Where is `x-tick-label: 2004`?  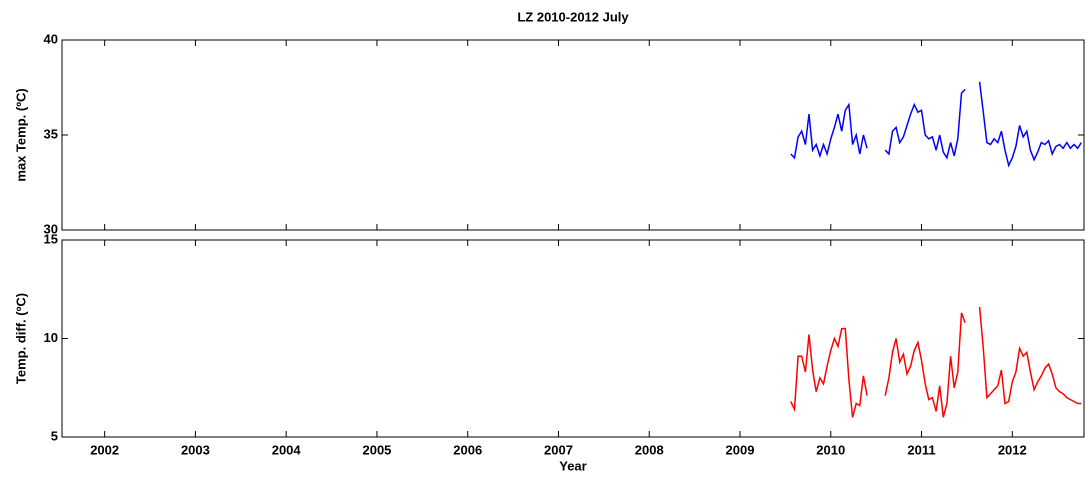
x-tick-label: 2004 is located at coordinates (287, 449).